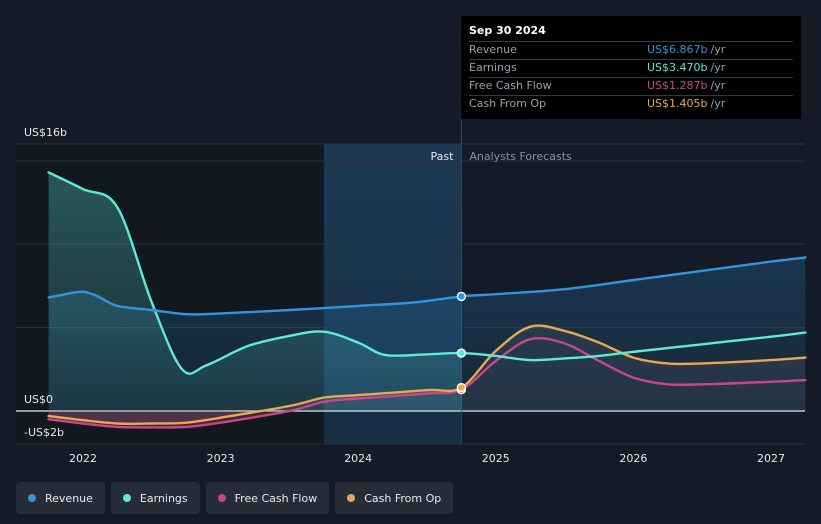 The height and width of the screenshot is (524, 821). Describe the element at coordinates (44, 432) in the screenshot. I see `y-axis-bottom-label: -US$2b` at that location.